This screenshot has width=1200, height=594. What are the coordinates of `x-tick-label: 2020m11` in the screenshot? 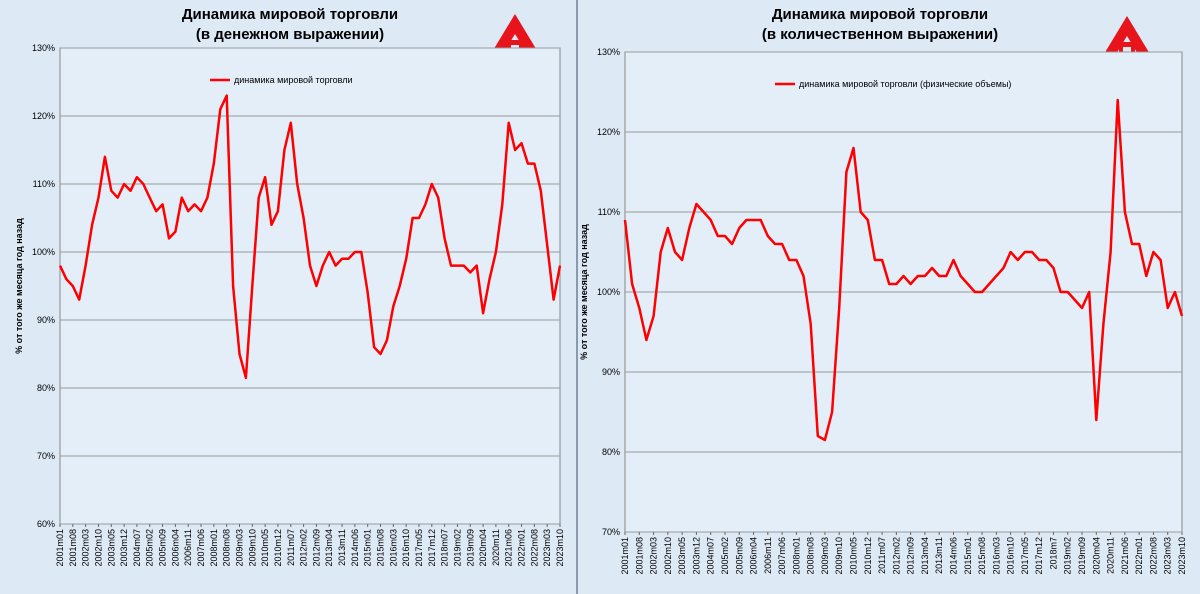 It's located at (496, 547).